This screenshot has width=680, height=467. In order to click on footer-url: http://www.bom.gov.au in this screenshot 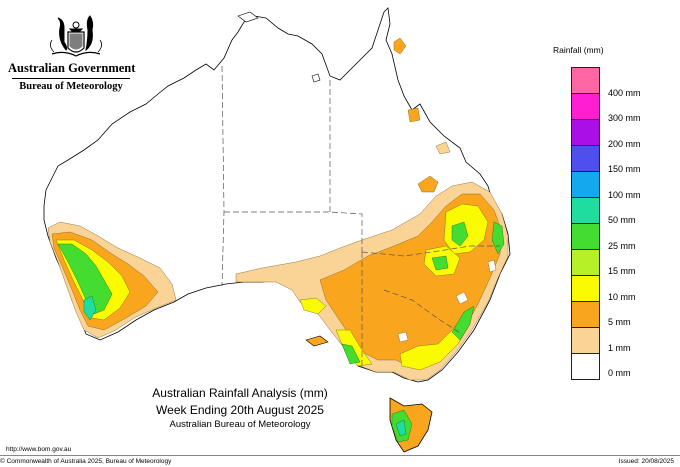, I will do `click(39, 449)`.